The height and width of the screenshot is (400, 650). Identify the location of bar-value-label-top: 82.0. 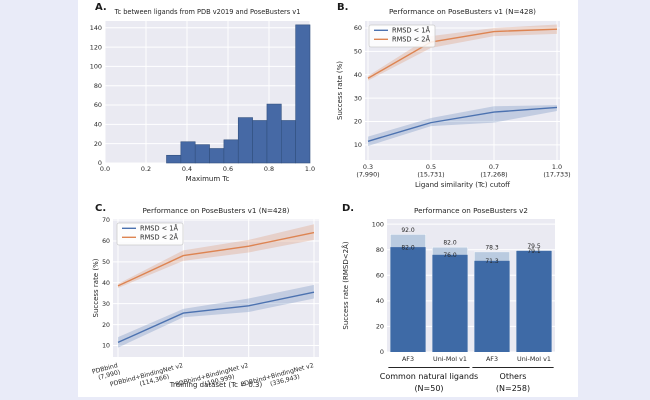
(450, 243).